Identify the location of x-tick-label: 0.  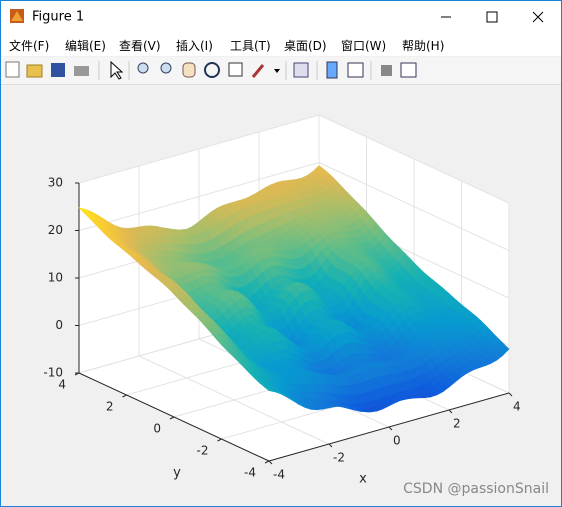
(397, 441).